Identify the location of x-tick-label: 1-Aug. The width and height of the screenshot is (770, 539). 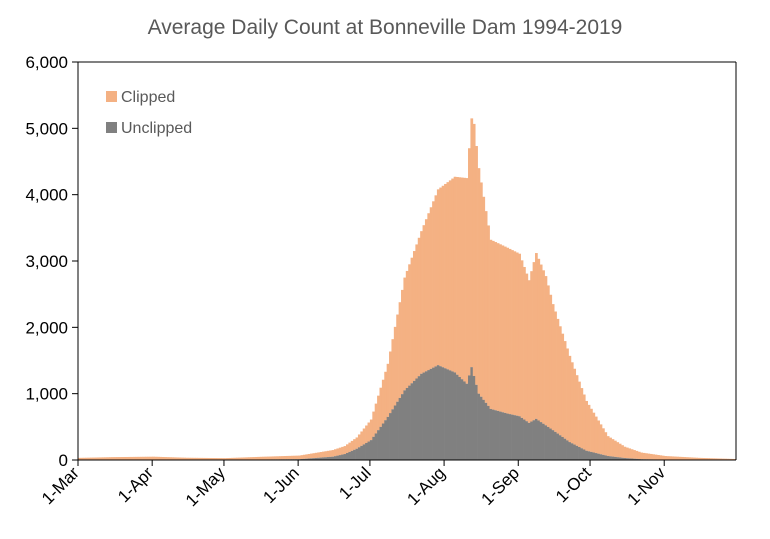
(426, 486).